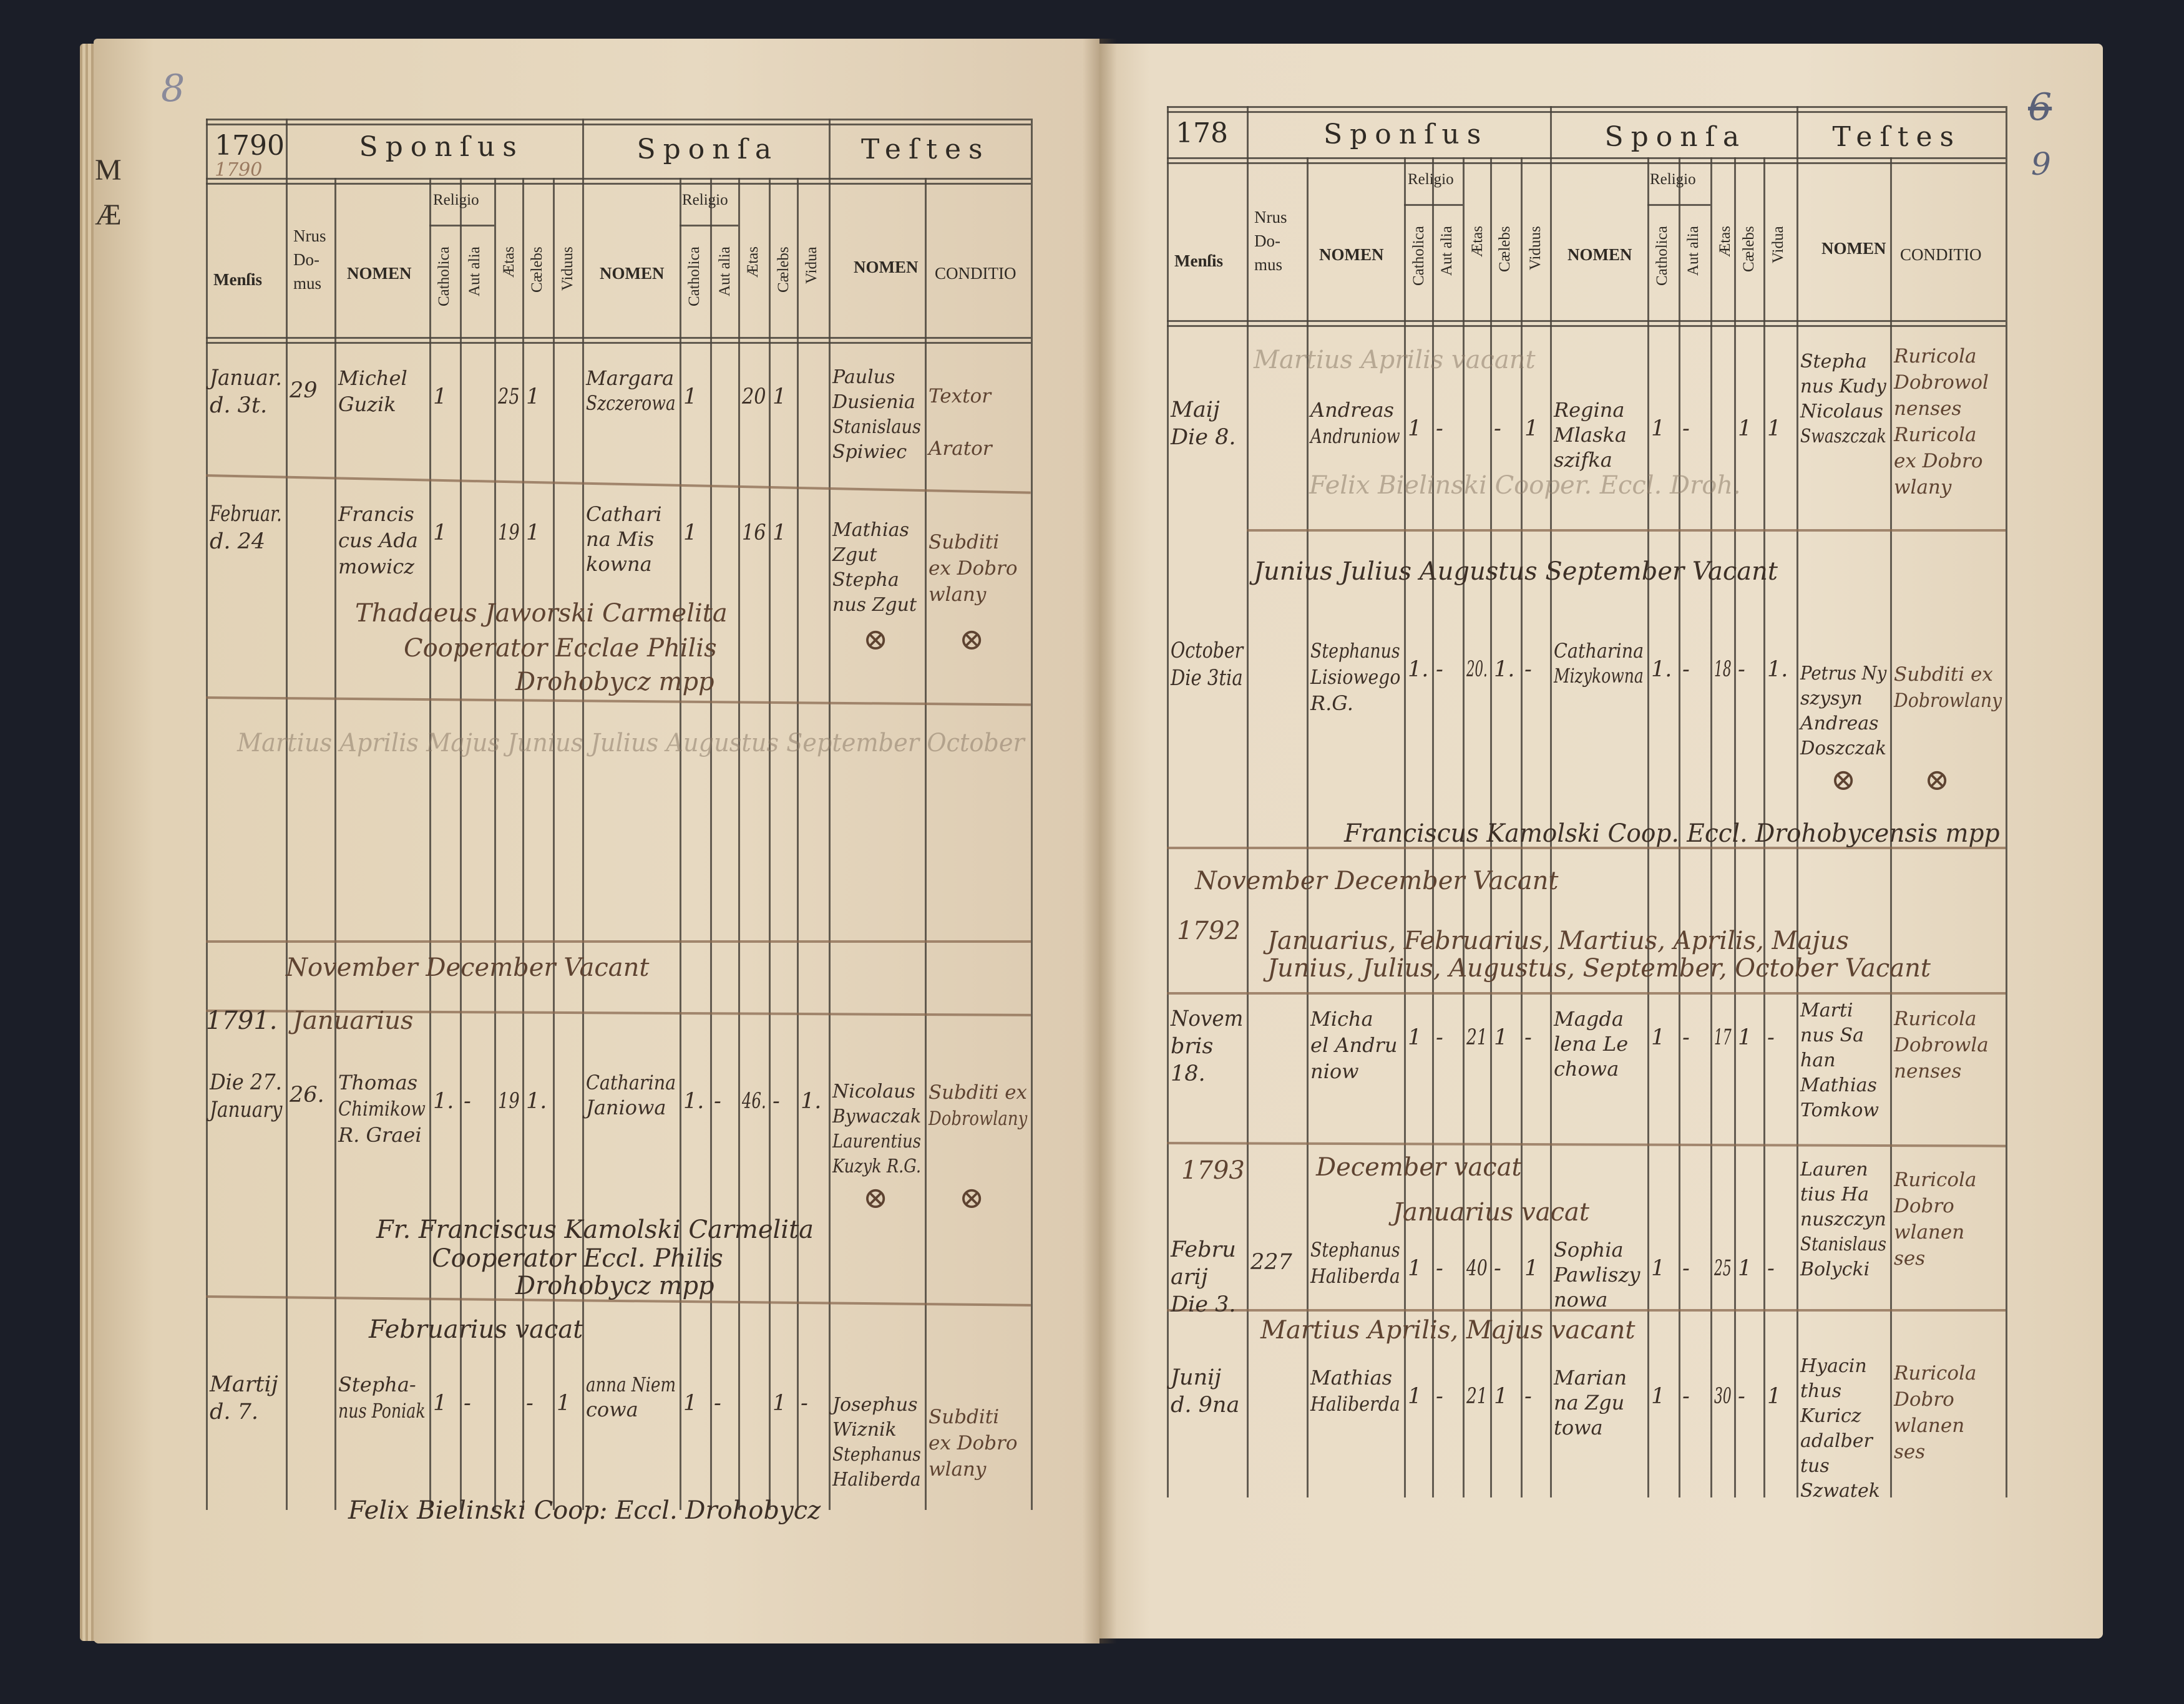 The image size is (2184, 1704). Describe the element at coordinates (246, 1082) in the screenshot. I see `row-mensis: Die 27.` at that location.